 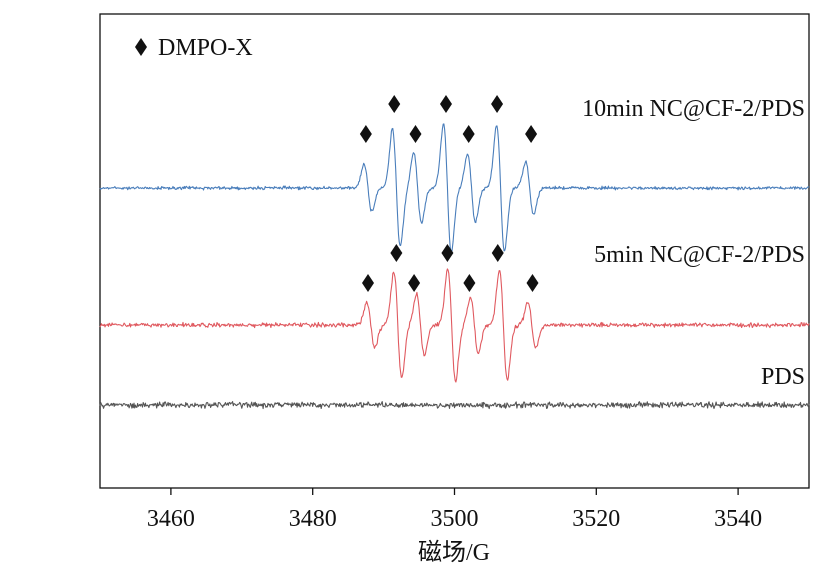 I want to click on series-label: 10min NC@CF-2/PDS, so click(x=693, y=109).